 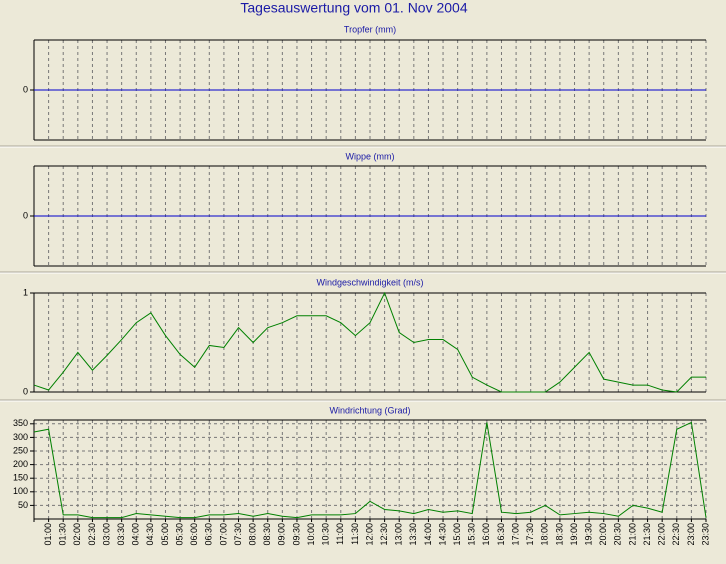 What do you see at coordinates (253, 534) in the screenshot?
I see `x-tick-label: 08:00` at bounding box center [253, 534].